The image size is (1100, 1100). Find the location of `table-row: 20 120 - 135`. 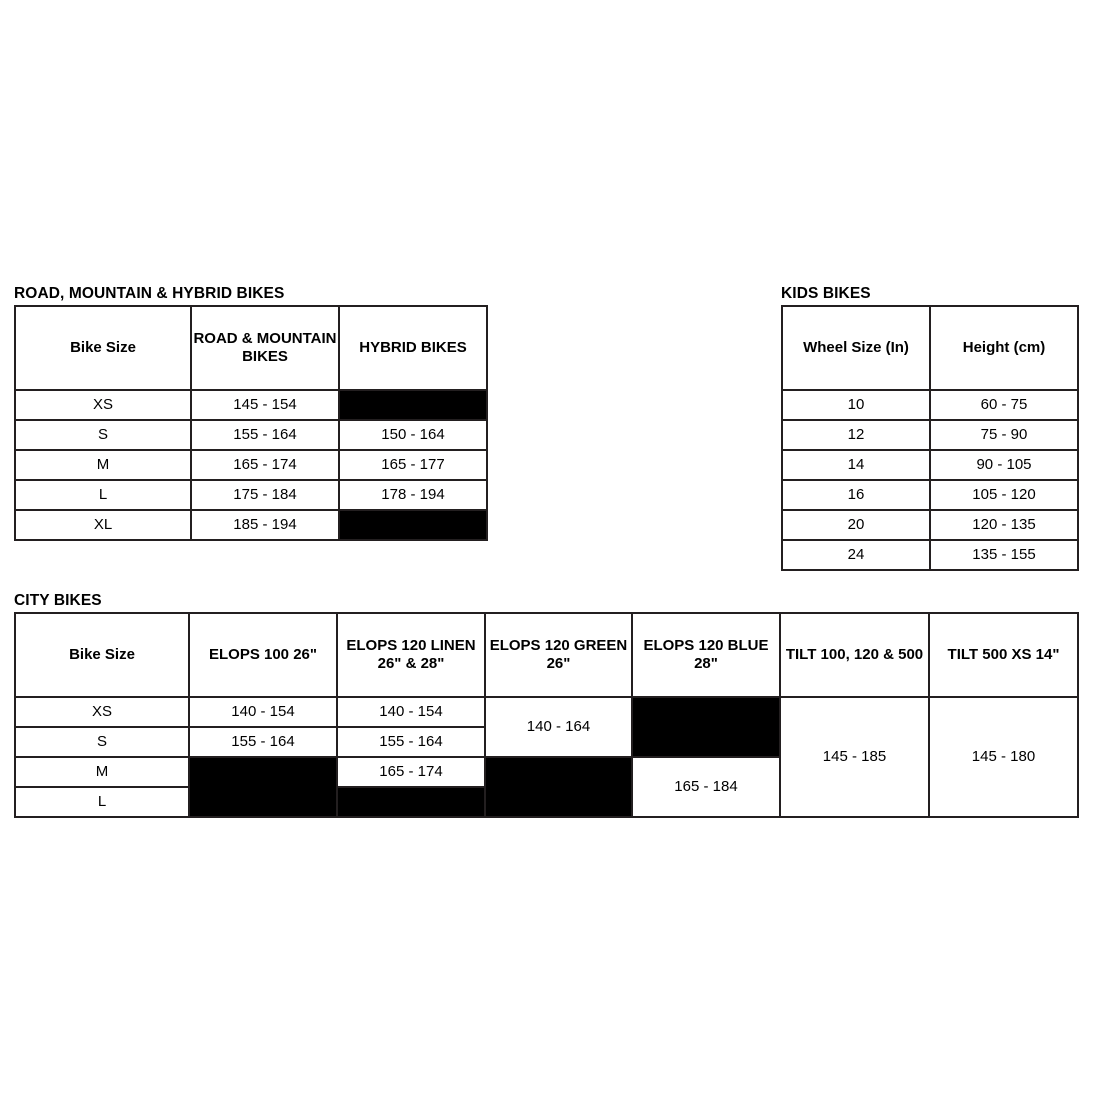

table-row: 20 120 - 135 is located at coordinates (930, 525).